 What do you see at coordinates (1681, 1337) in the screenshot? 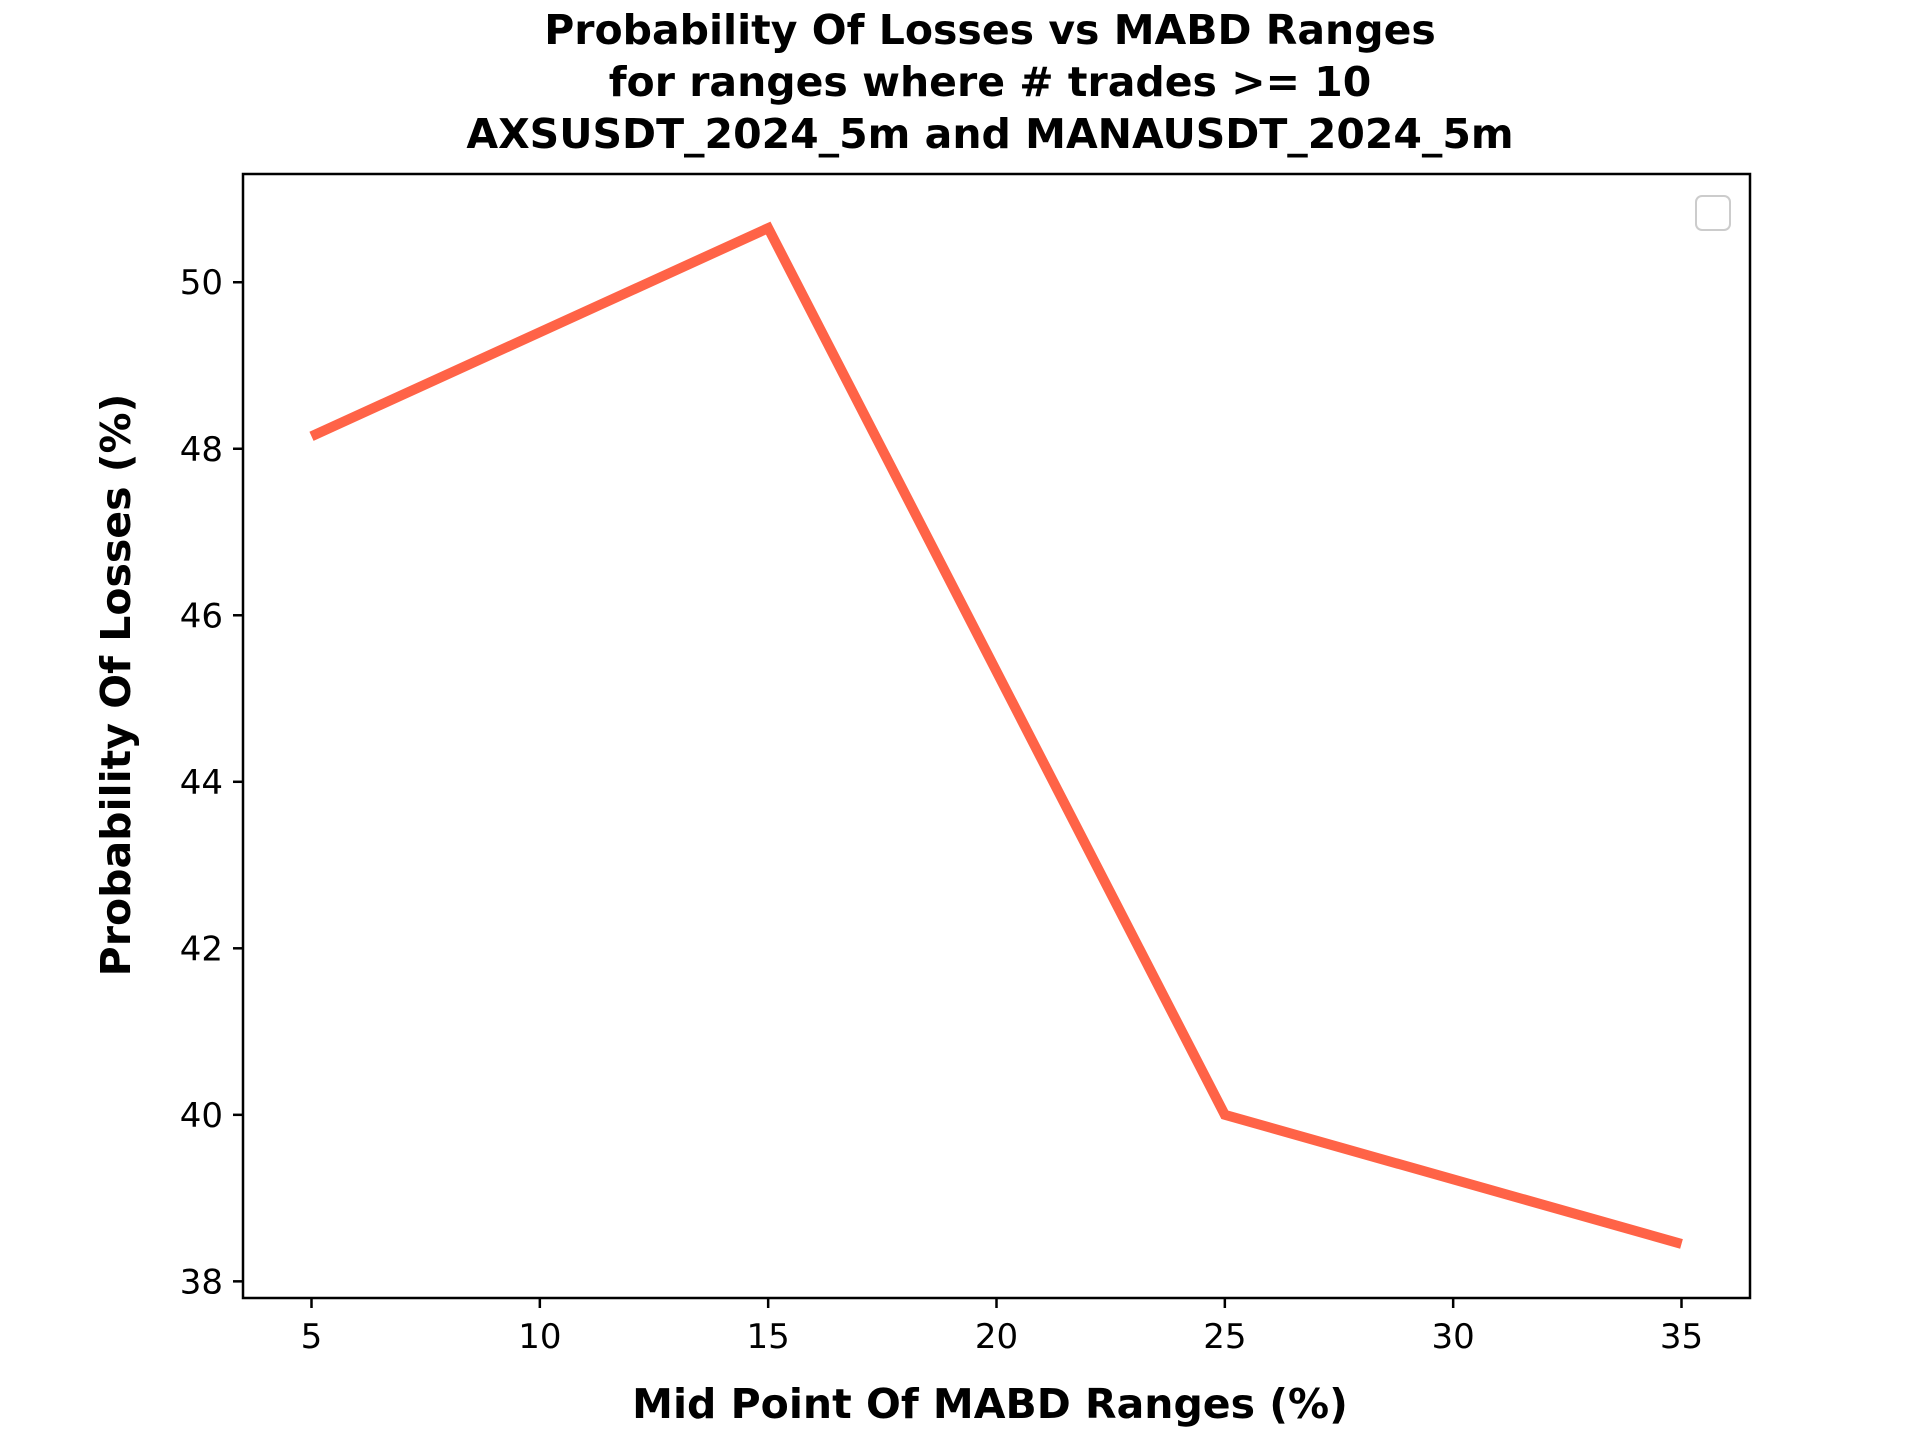
I see `x-tick-label: 35` at bounding box center [1681, 1337].